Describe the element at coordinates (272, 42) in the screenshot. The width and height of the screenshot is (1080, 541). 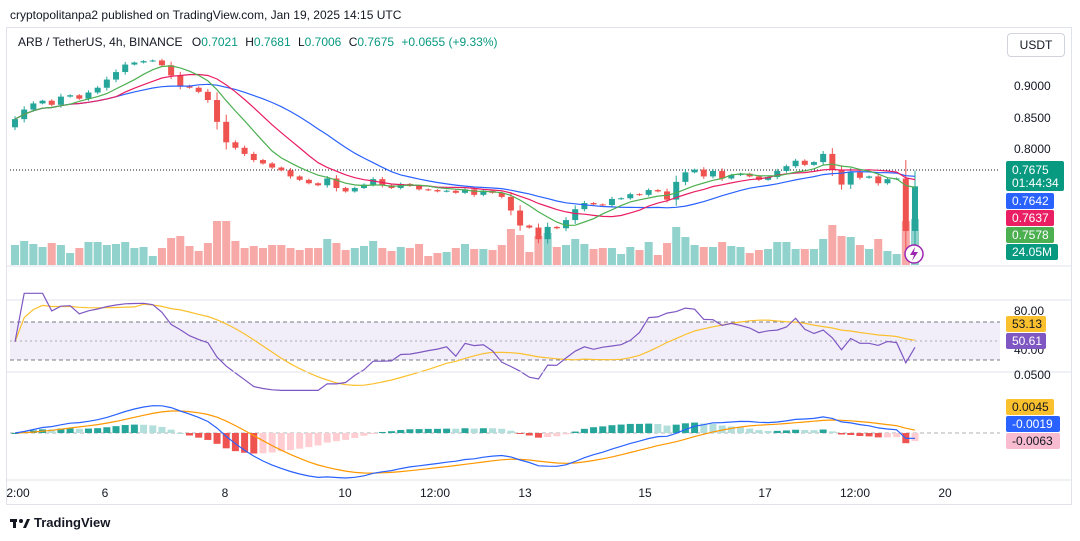
I see `high-value: 0.7681` at that location.